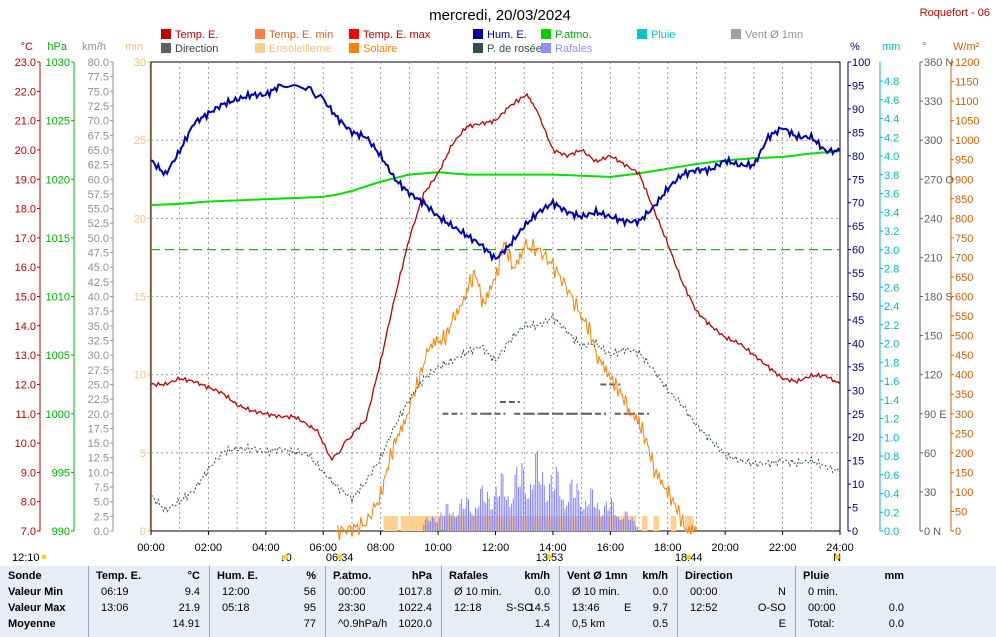 Image resolution: width=996 pixels, height=637 pixels. Describe the element at coordinates (44, 557) in the screenshot. I see `astro-marker` at that location.